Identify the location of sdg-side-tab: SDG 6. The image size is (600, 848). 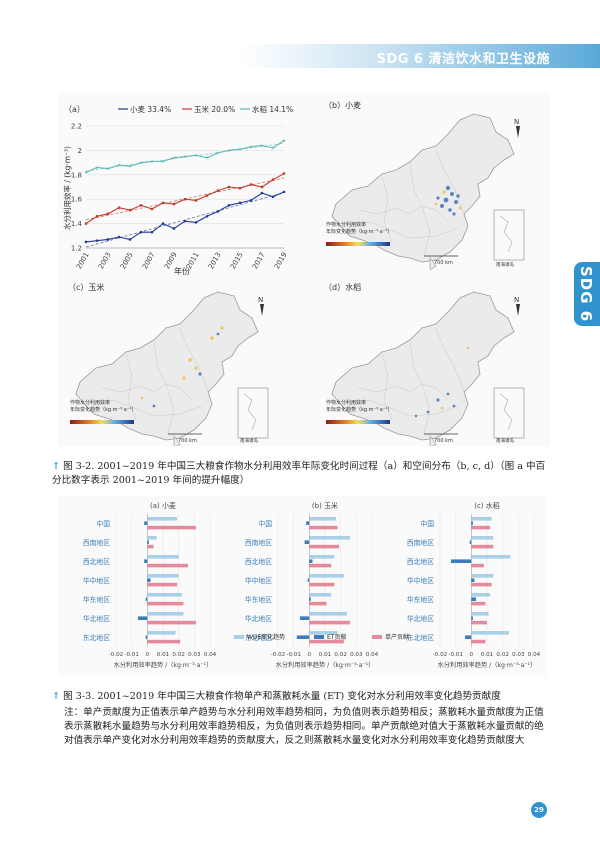
(587, 294).